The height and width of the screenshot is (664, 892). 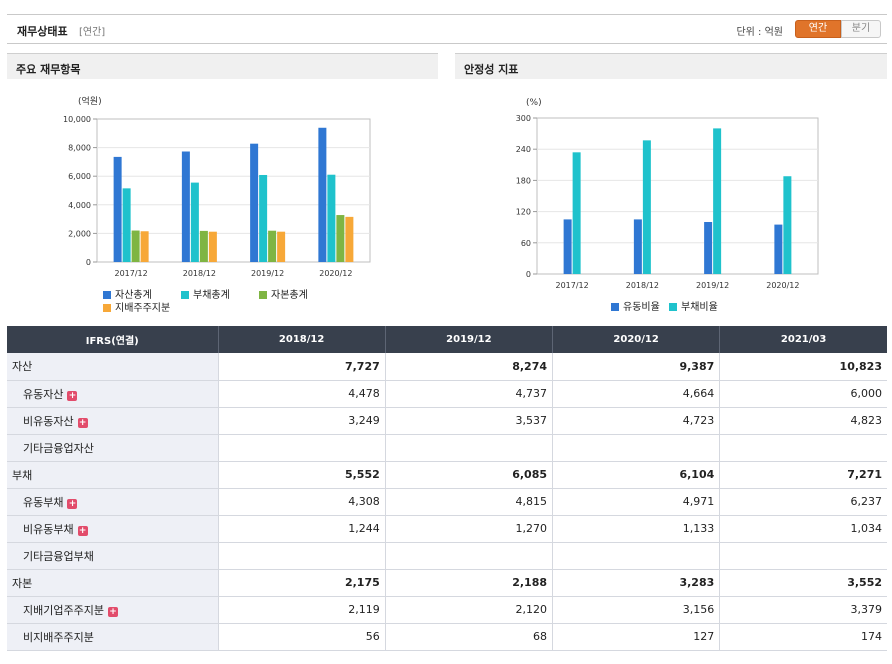 I want to click on table-row: 비유동부채 +1,244 1,270 1,133 1,034, so click(x=447, y=529).